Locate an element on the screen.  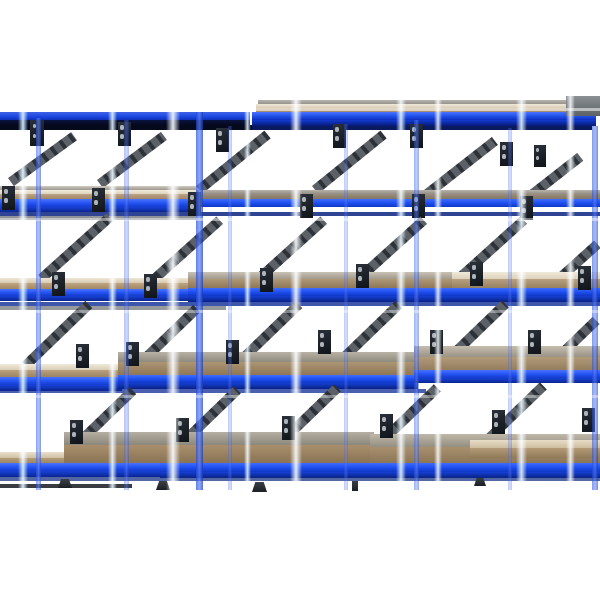
bracket-base-b is located at coordinates (182, 430).